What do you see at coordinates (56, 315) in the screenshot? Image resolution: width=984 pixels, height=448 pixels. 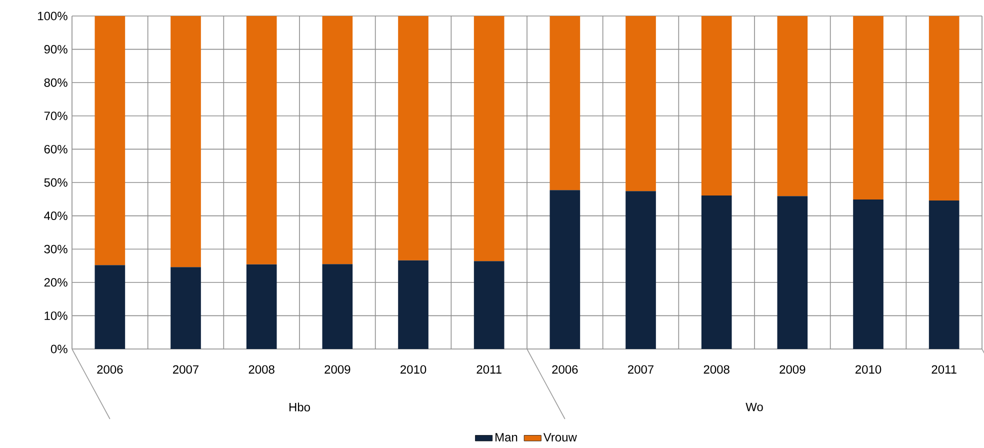 I see `y-tick-label: 10%` at bounding box center [56, 315].